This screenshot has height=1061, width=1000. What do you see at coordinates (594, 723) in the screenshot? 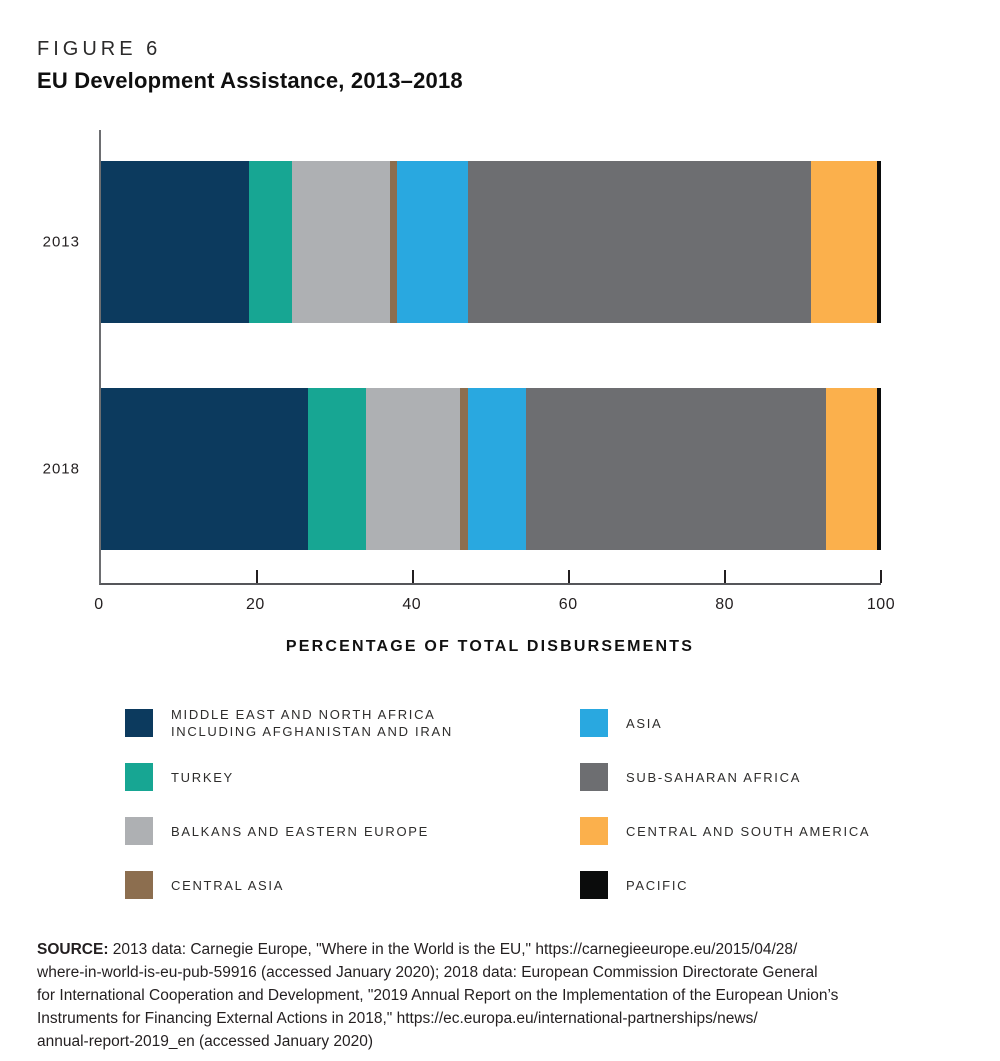
I see `legend-swatch-asia` at bounding box center [594, 723].